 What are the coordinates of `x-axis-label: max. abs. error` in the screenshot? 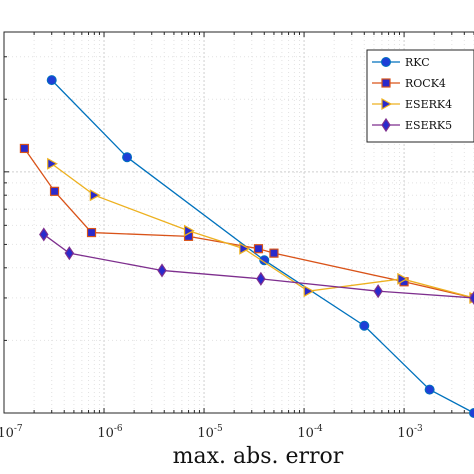 It's located at (258, 456).